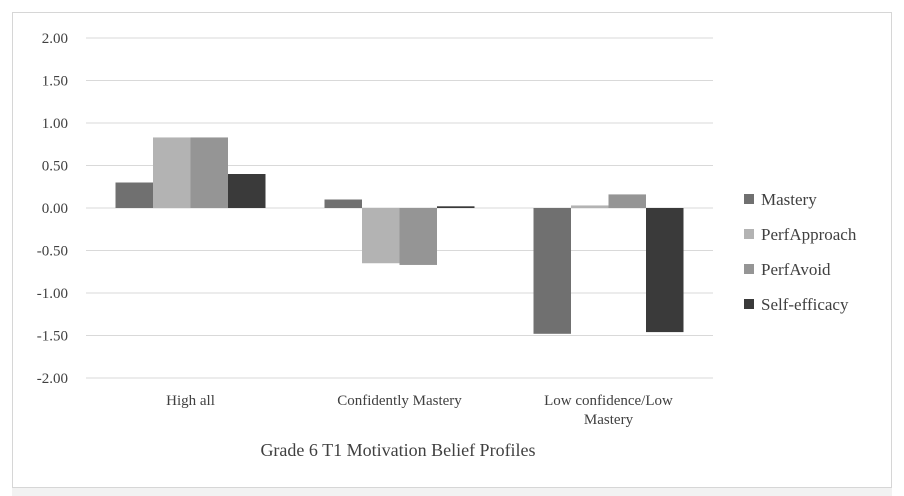  Describe the element at coordinates (55, 209) in the screenshot. I see `y-tick-label: 0.00` at that location.